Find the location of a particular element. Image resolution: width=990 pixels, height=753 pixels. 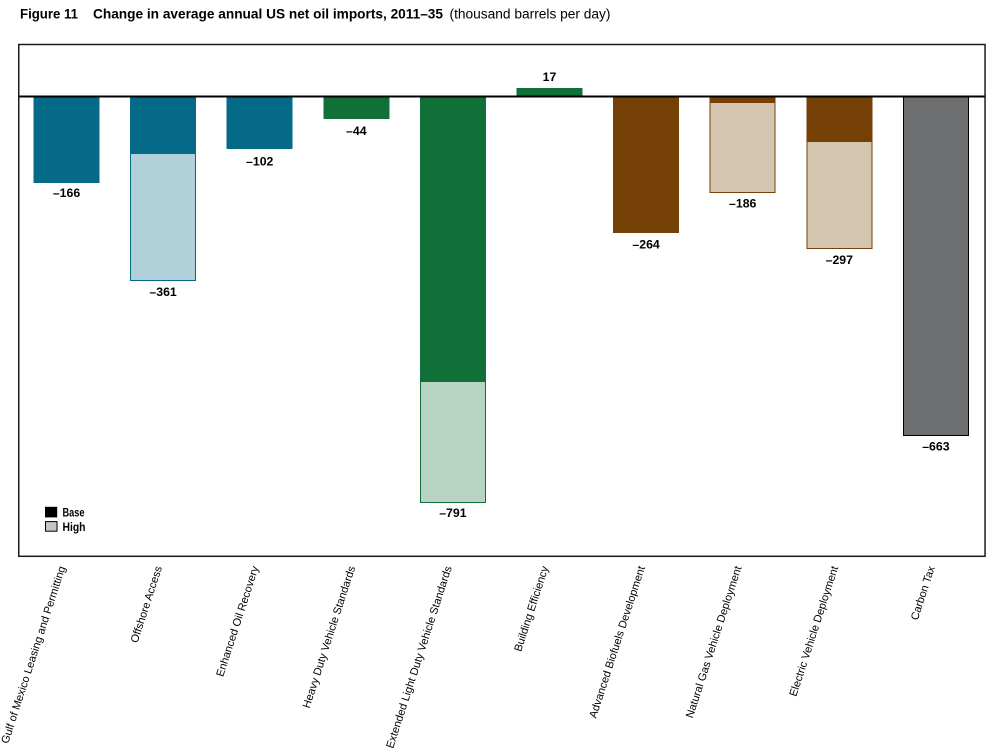

svg-text: –44 is located at coordinates (356, 131).